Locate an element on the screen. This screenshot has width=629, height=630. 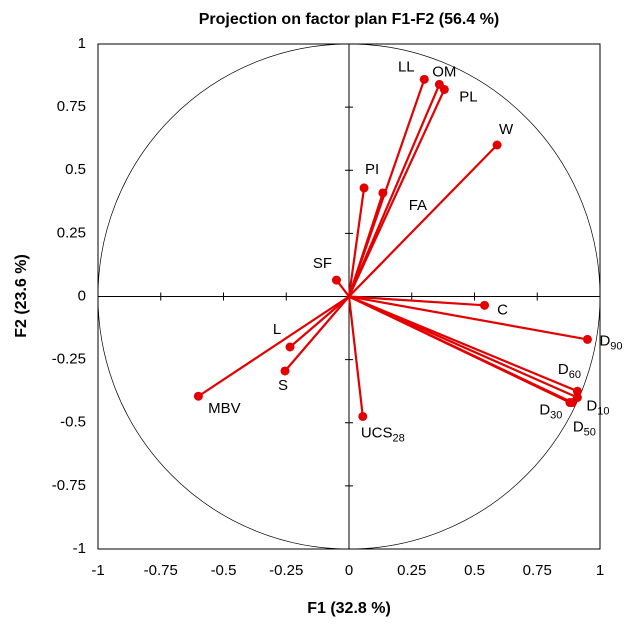
point-label: MBV is located at coordinates (224, 408).